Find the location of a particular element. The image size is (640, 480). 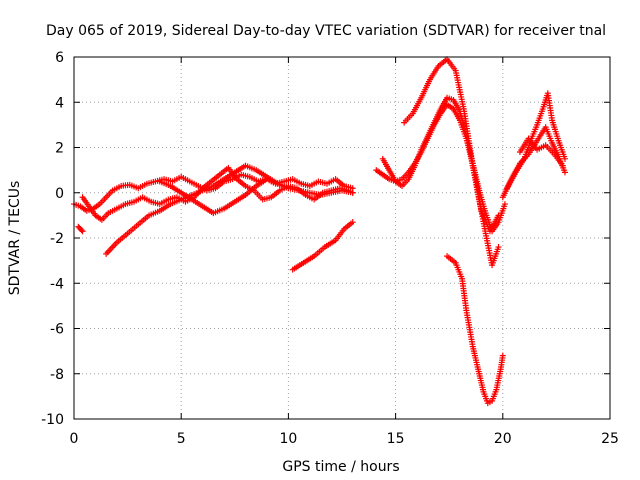

series-arc-h is located at coordinates (440, 181).